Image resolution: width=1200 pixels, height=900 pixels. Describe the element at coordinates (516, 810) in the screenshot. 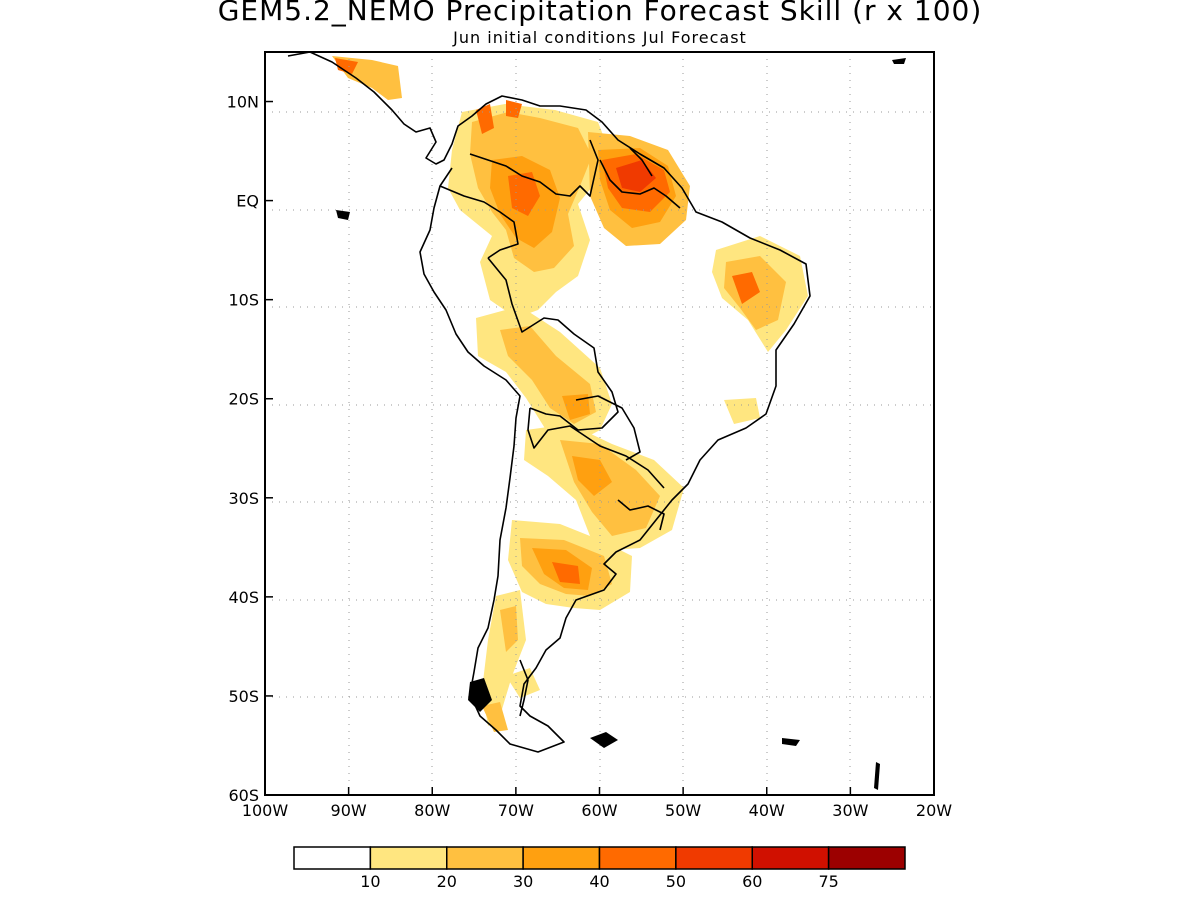

I see `x-tick-label: 70W` at that location.